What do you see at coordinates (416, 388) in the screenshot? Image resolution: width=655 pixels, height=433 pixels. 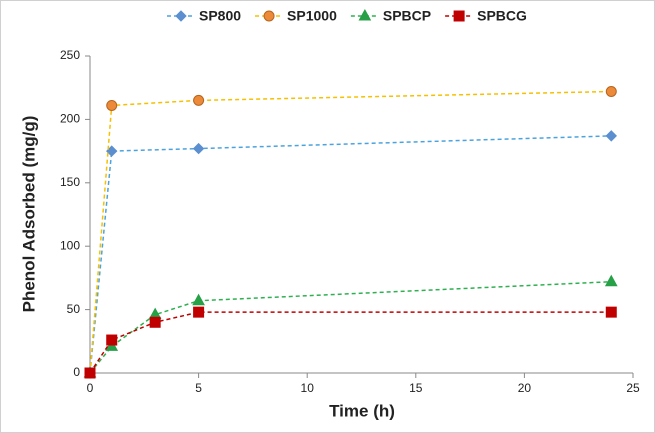 I see `x-tick-label: 15` at bounding box center [416, 388].